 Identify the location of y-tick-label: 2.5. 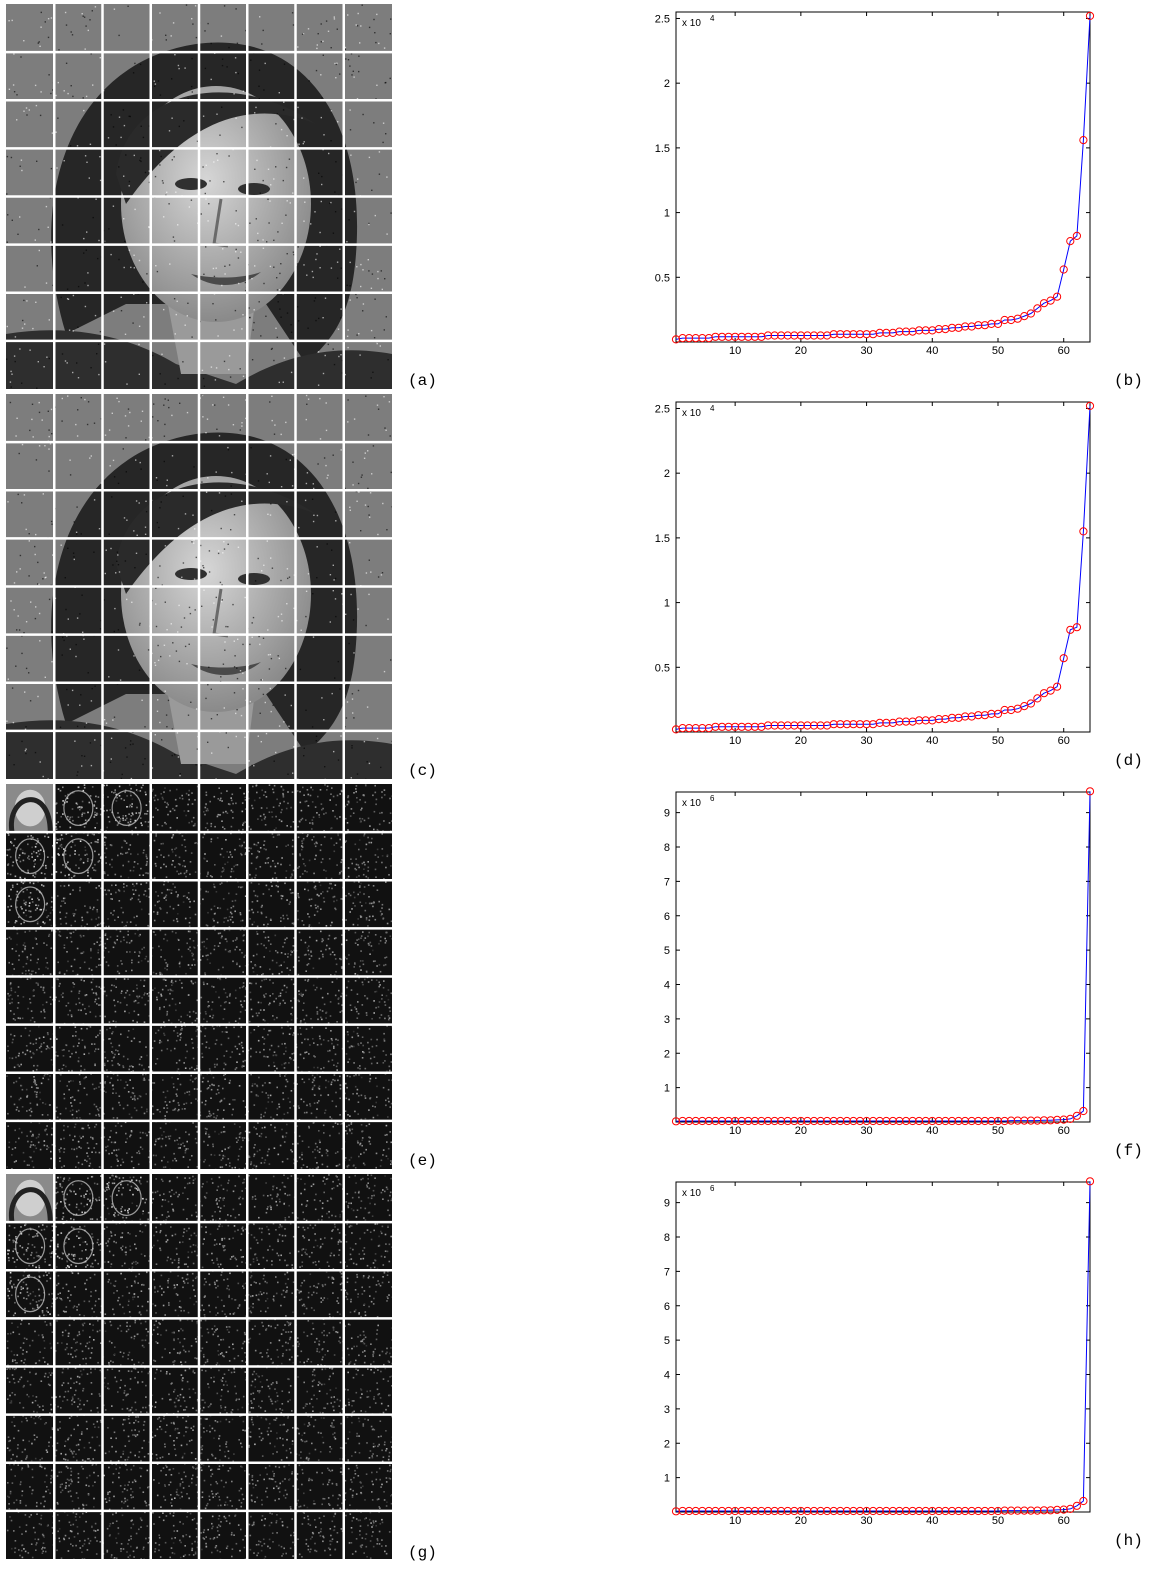
(662, 19).